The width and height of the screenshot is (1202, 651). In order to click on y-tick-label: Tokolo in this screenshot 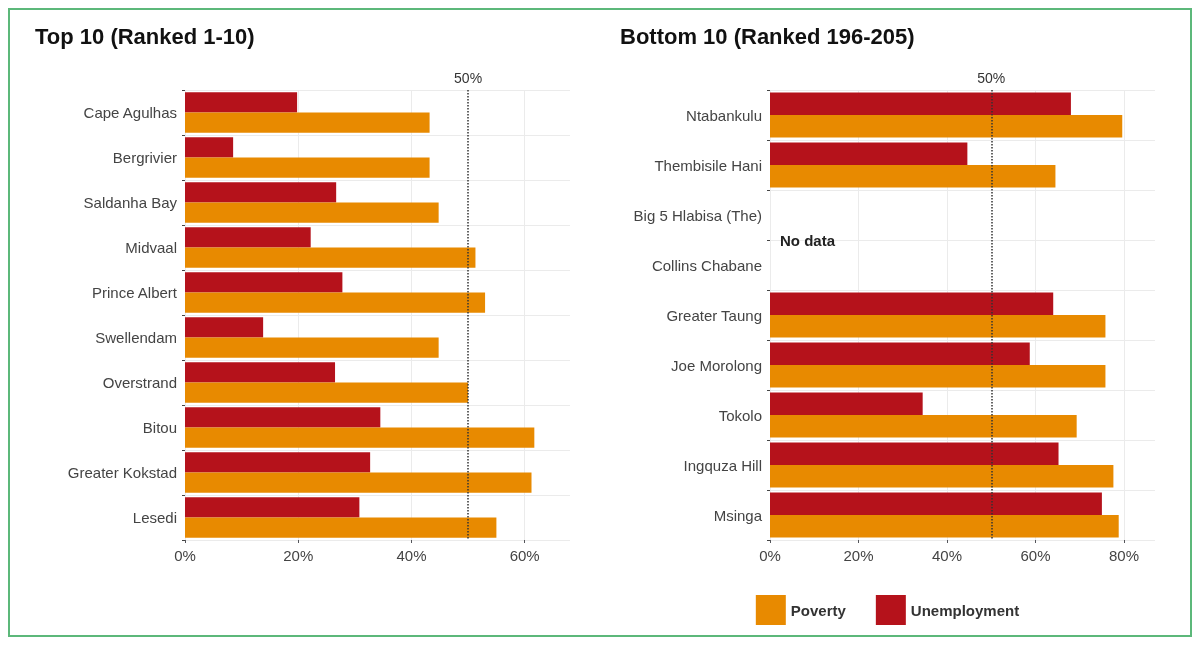, I will do `click(740, 415)`.